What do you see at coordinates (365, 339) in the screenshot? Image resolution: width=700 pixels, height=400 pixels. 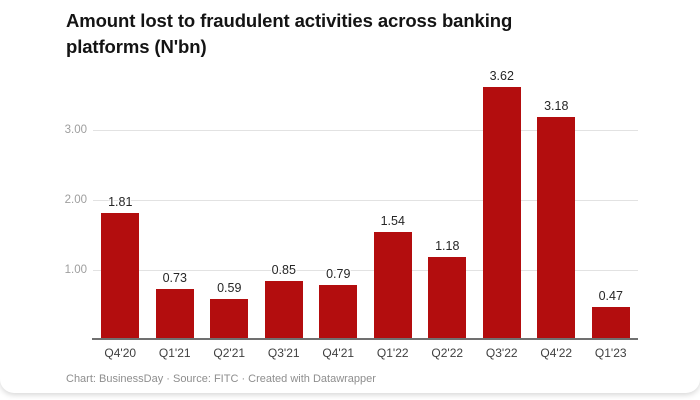 I see `x-axis-line` at bounding box center [365, 339].